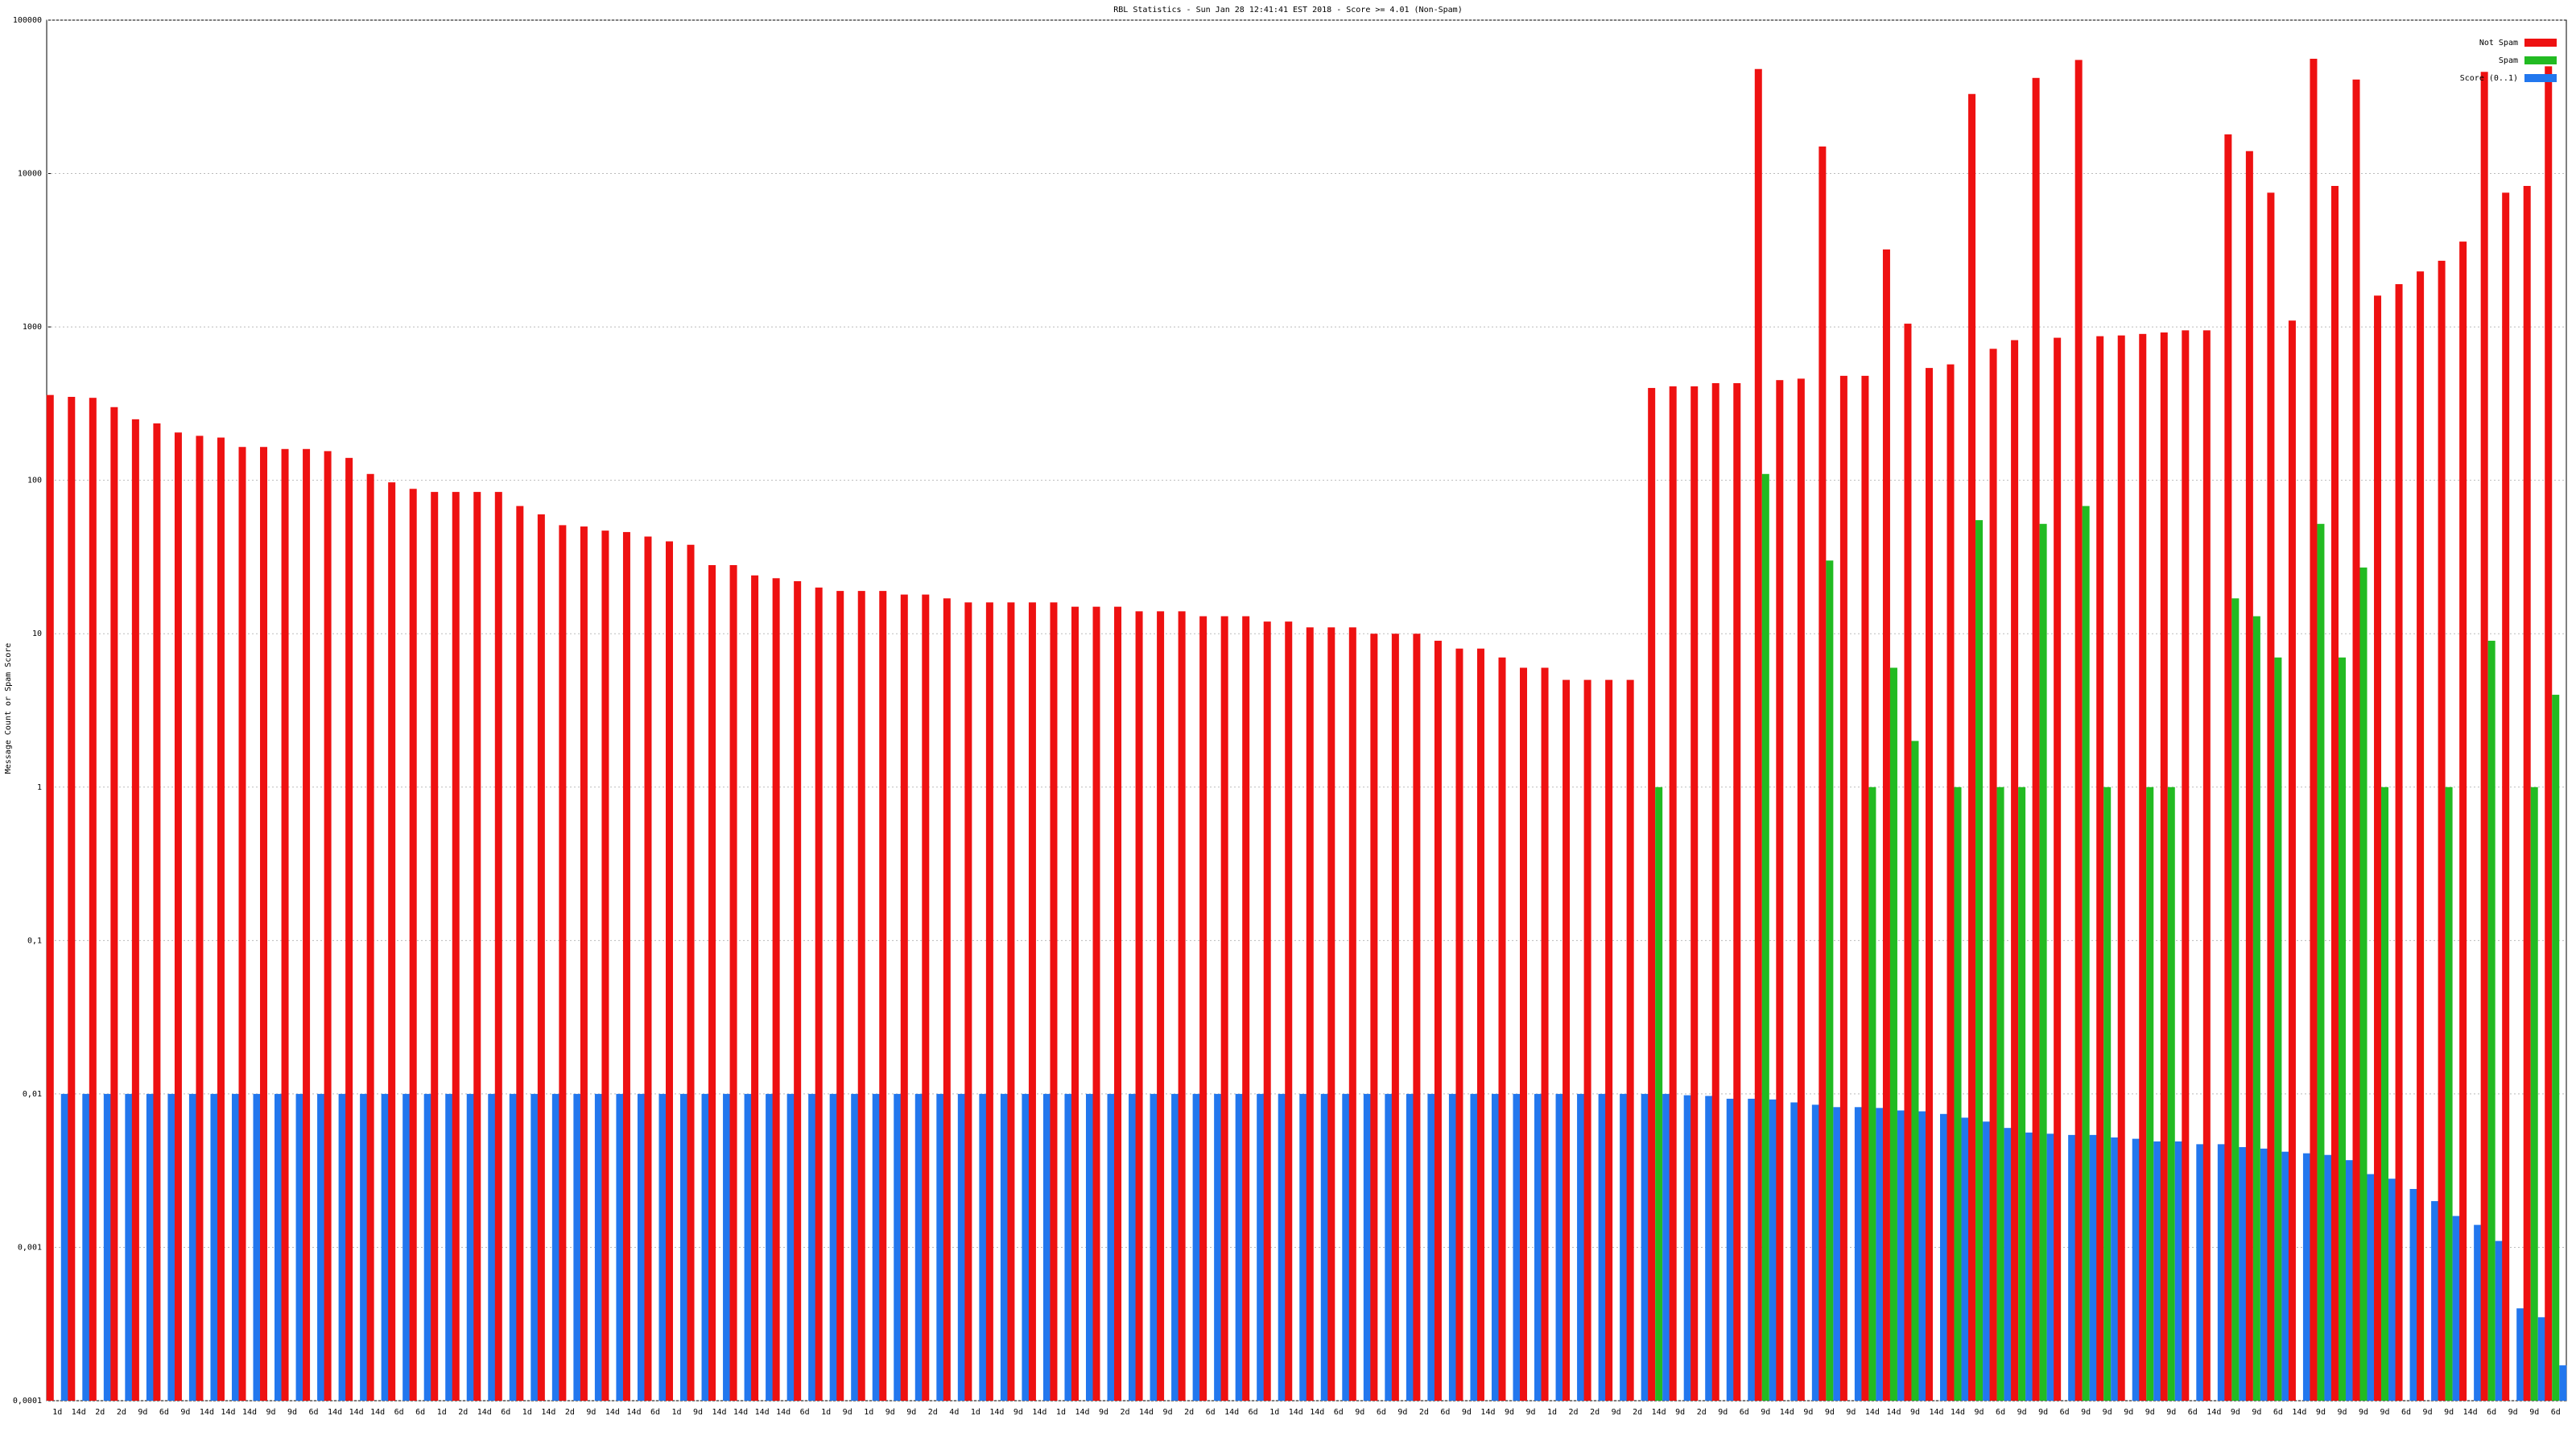  Describe the element at coordinates (32, 327) in the screenshot. I see `y-tick-label: 1000` at that location.